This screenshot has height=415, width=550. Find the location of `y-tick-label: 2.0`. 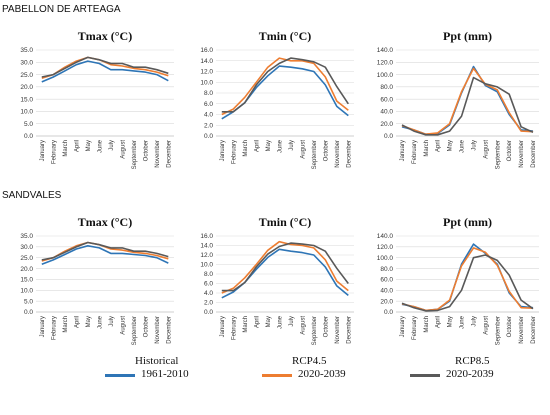

y-tick-label: 2.0 is located at coordinates (208, 303).